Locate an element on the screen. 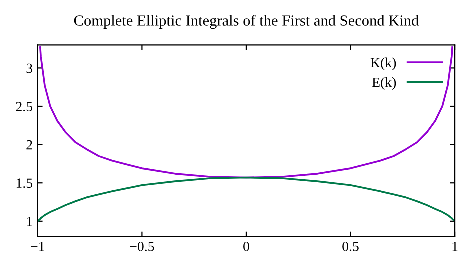 The image size is (474, 266). x-tick-label: 0.5 is located at coordinates (350, 247).